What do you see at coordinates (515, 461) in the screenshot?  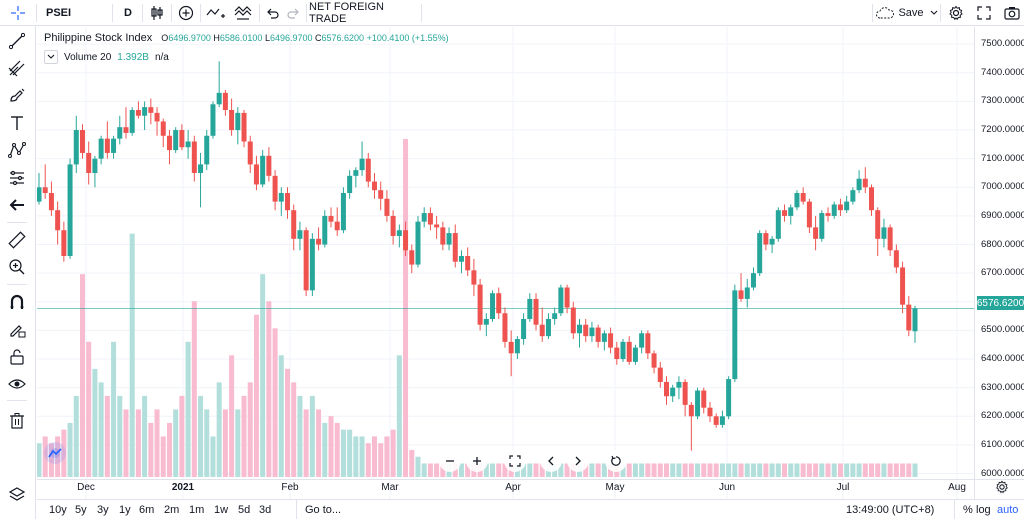 I see `reset-scale-button` at bounding box center [515, 461].